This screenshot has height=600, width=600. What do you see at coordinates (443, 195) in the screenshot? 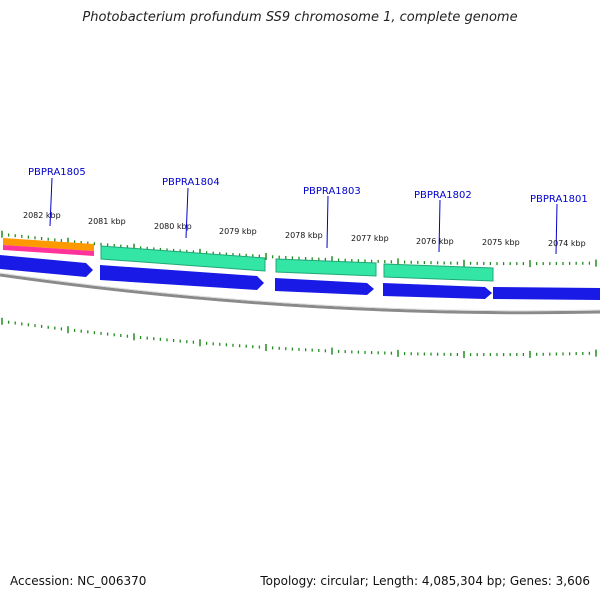
I see `gene-label: PBPRA1802` at bounding box center [443, 195].